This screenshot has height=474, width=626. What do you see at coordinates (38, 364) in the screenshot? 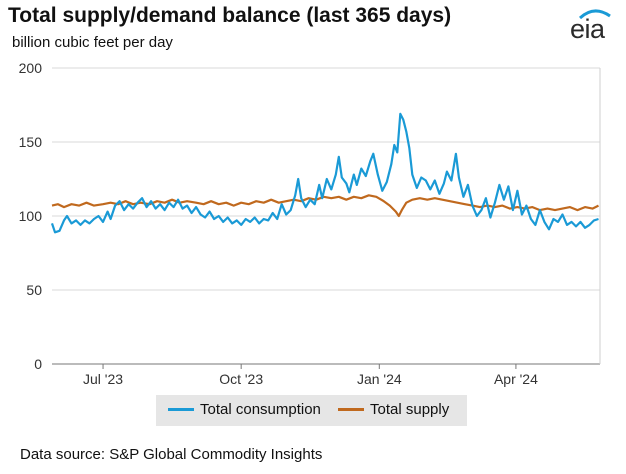
I see `y-tick-label: 0` at bounding box center [38, 364].